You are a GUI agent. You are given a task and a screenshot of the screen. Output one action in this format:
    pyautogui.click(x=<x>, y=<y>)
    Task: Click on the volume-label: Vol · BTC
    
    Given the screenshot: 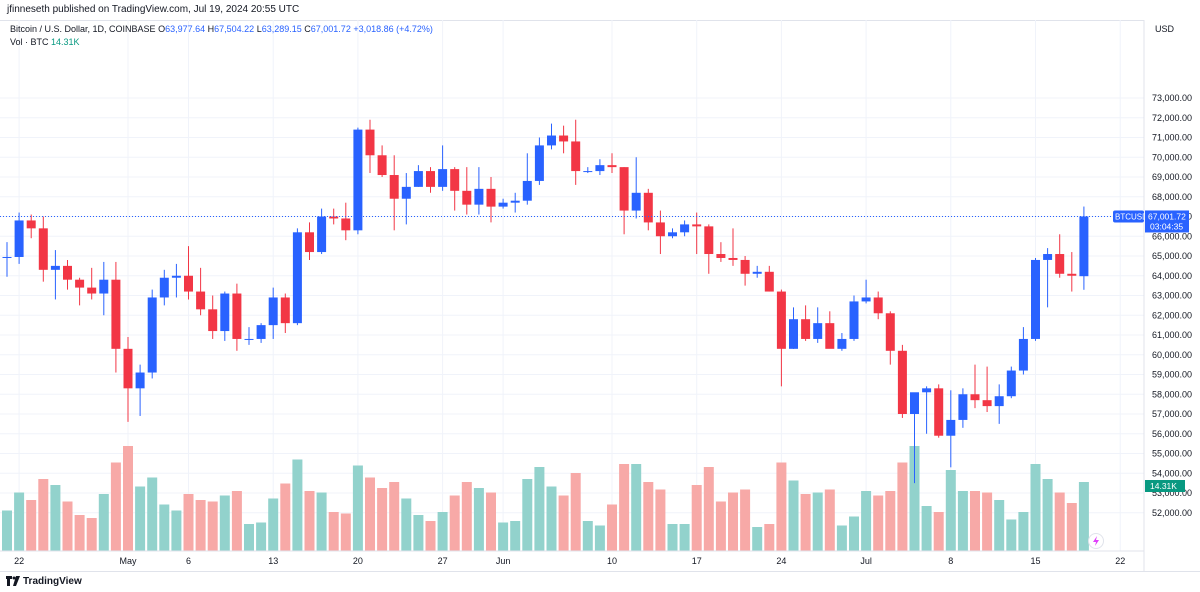 What is the action you would take?
    pyautogui.click(x=29, y=42)
    